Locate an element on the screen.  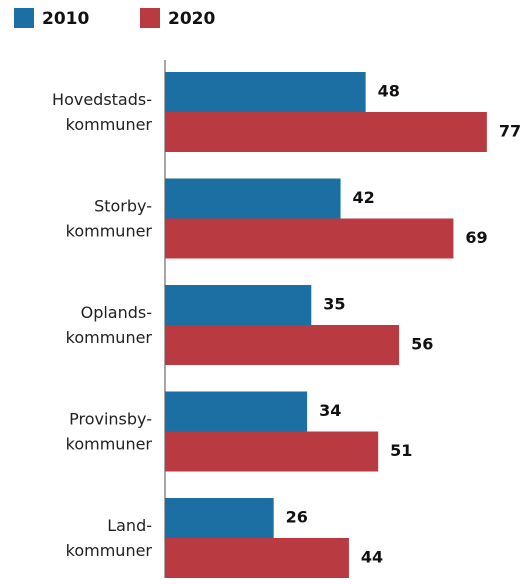
category-line: Storby- is located at coordinates (123, 205).